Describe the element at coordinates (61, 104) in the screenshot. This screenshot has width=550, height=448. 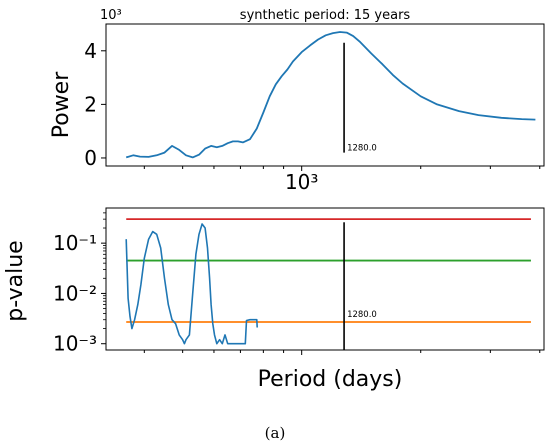
I see `power-ylabel: Power` at that location.